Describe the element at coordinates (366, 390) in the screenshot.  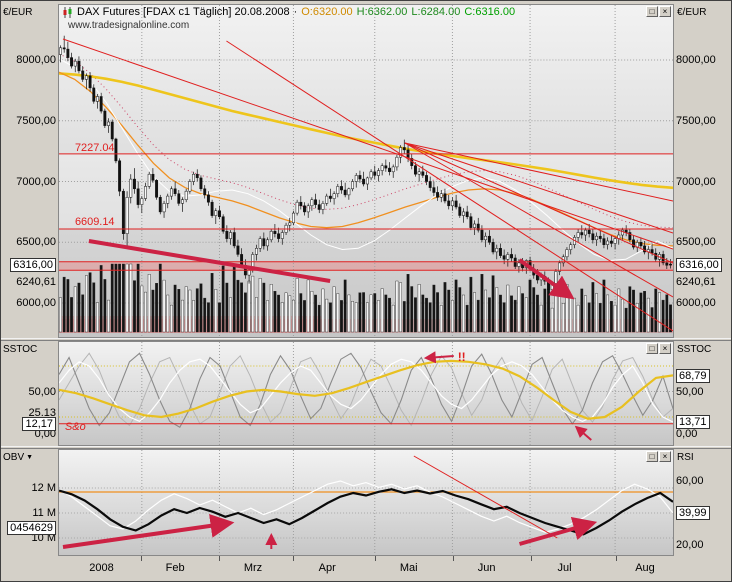
I see `stoch-signal-line` at that location.